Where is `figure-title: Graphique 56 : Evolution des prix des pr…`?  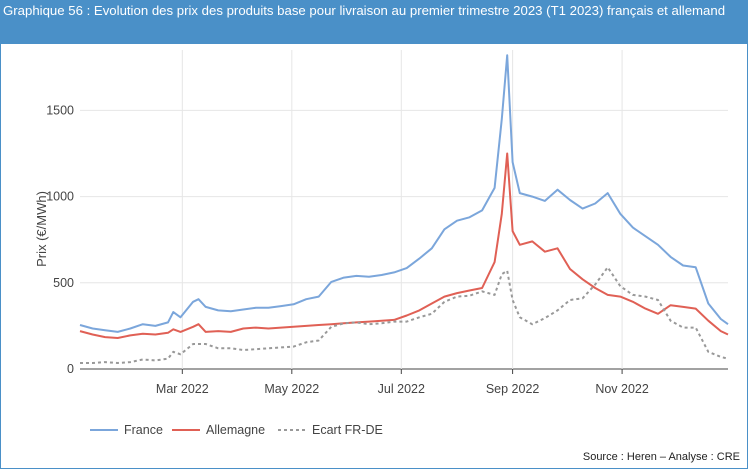 figure-title: Graphique 56 : Evolution des prix des pr… is located at coordinates (374, 22).